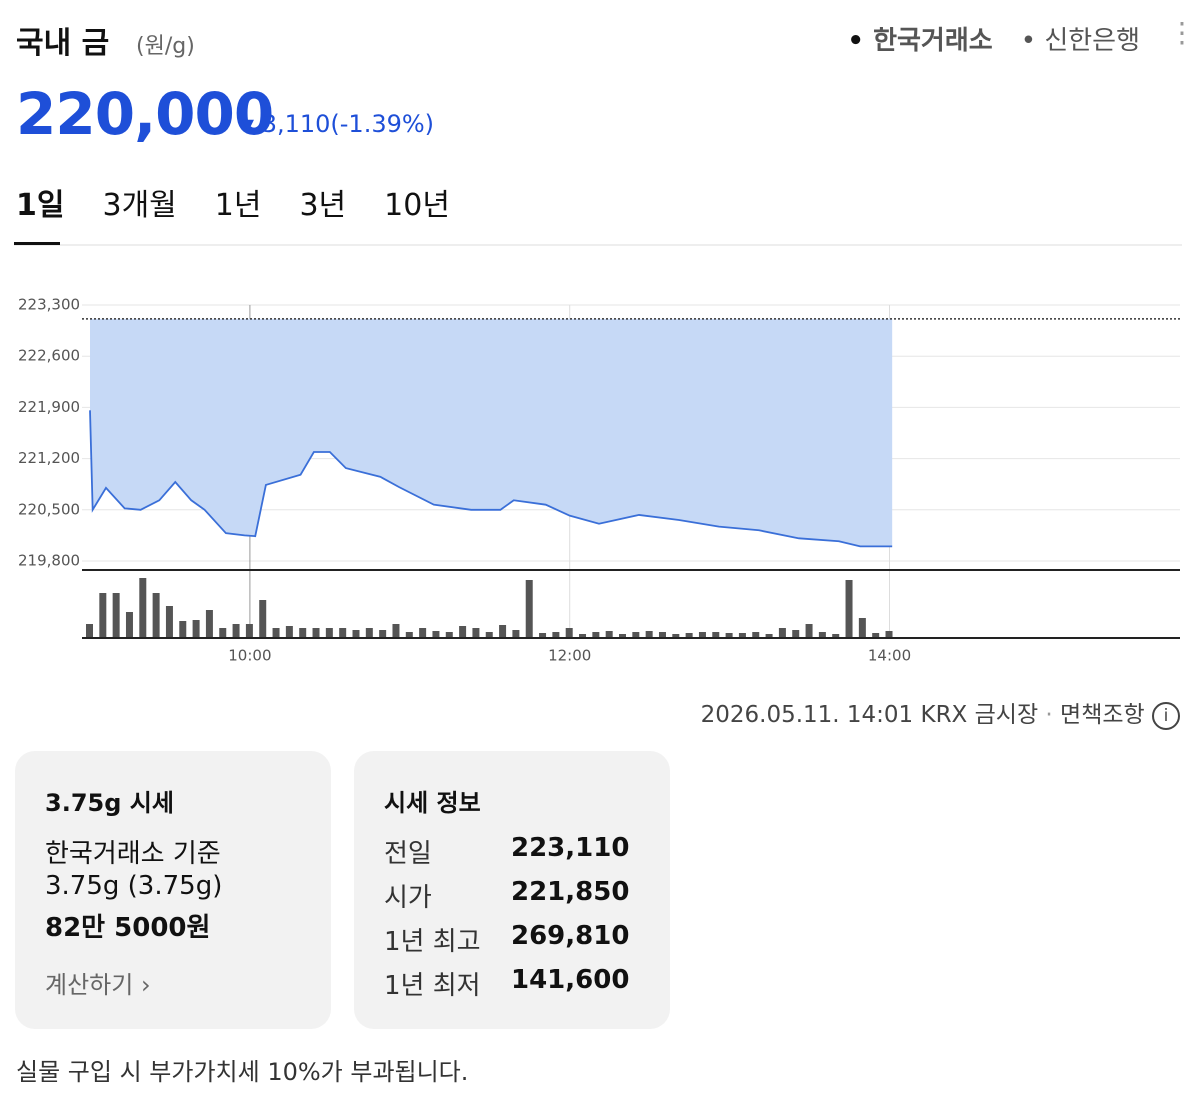 This screenshot has width=1200, height=1106. What do you see at coordinates (134, 886) in the screenshot?
I see `card-line: 3.75g (3.75g)` at bounding box center [134, 886].